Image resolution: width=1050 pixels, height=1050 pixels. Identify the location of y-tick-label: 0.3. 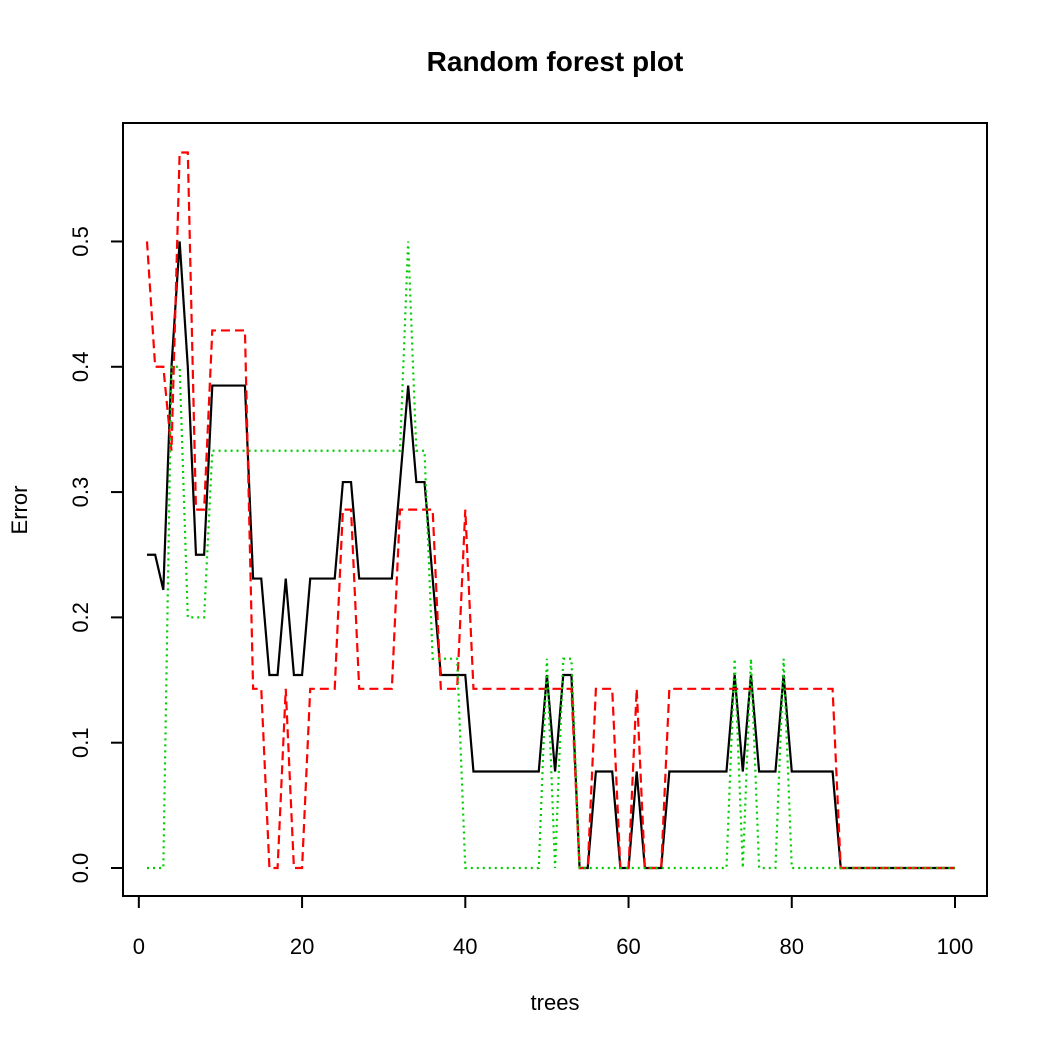
(80, 492).